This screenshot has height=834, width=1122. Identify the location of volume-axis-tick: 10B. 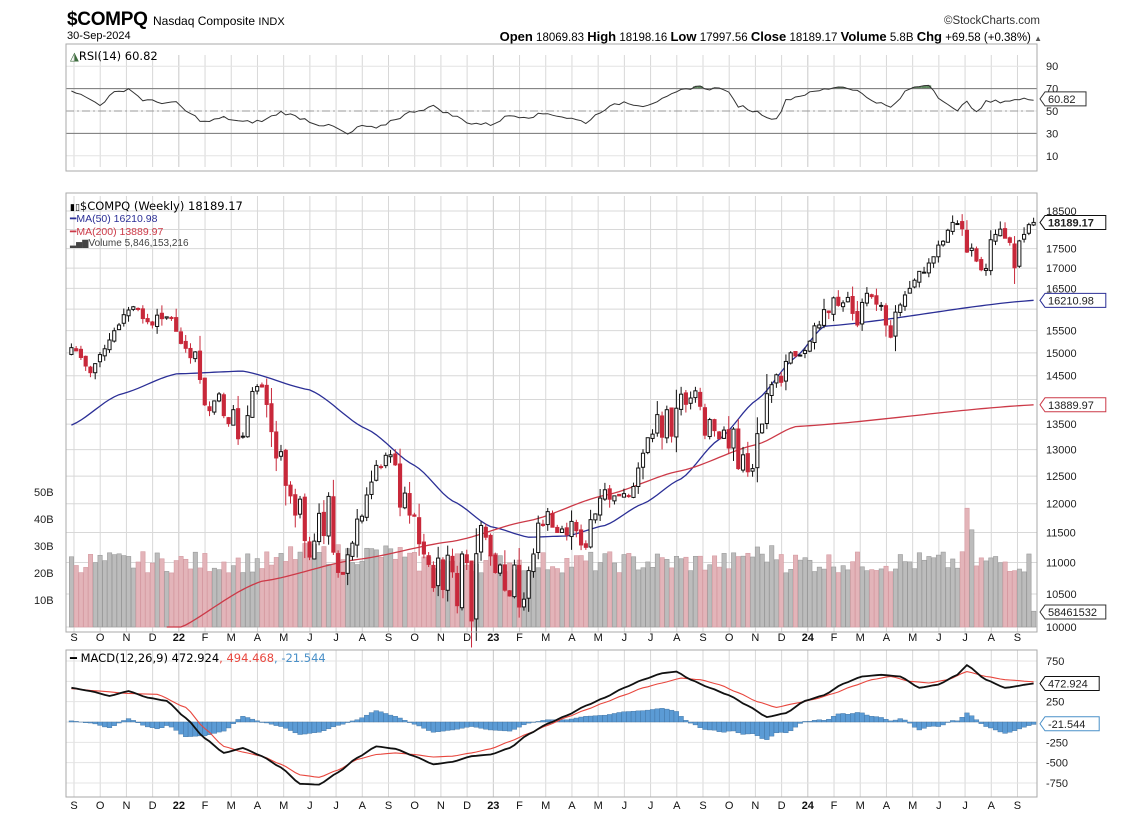
(44, 601).